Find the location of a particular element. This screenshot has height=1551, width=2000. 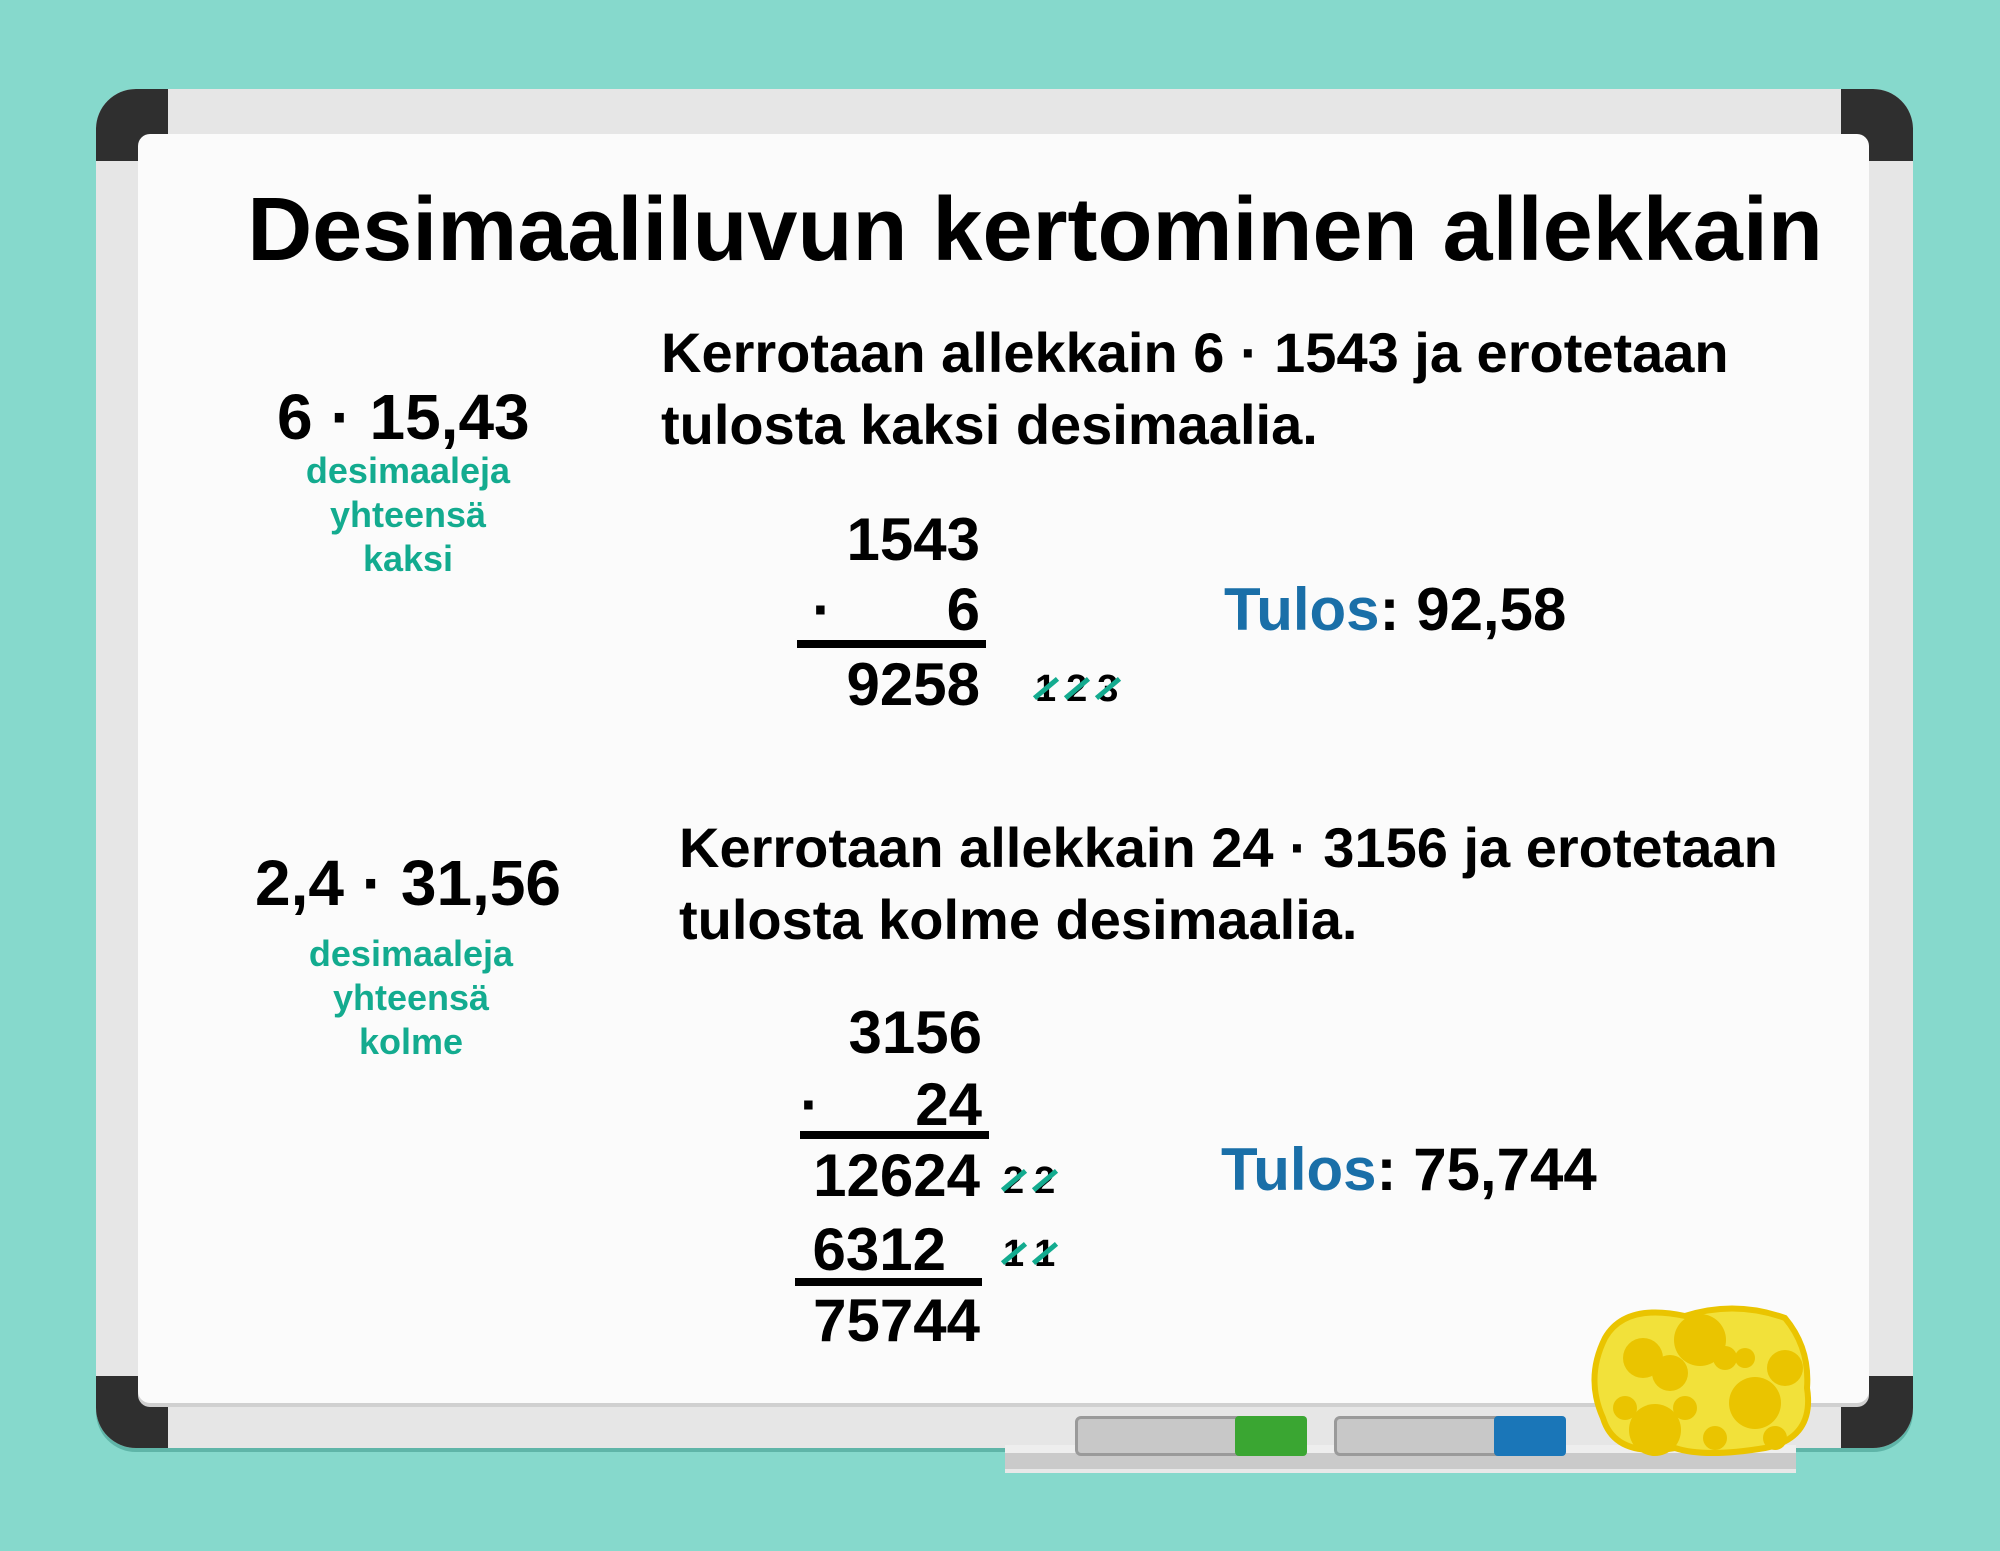

result-1: Tulos: 92,58 is located at coordinates (1395, 610).